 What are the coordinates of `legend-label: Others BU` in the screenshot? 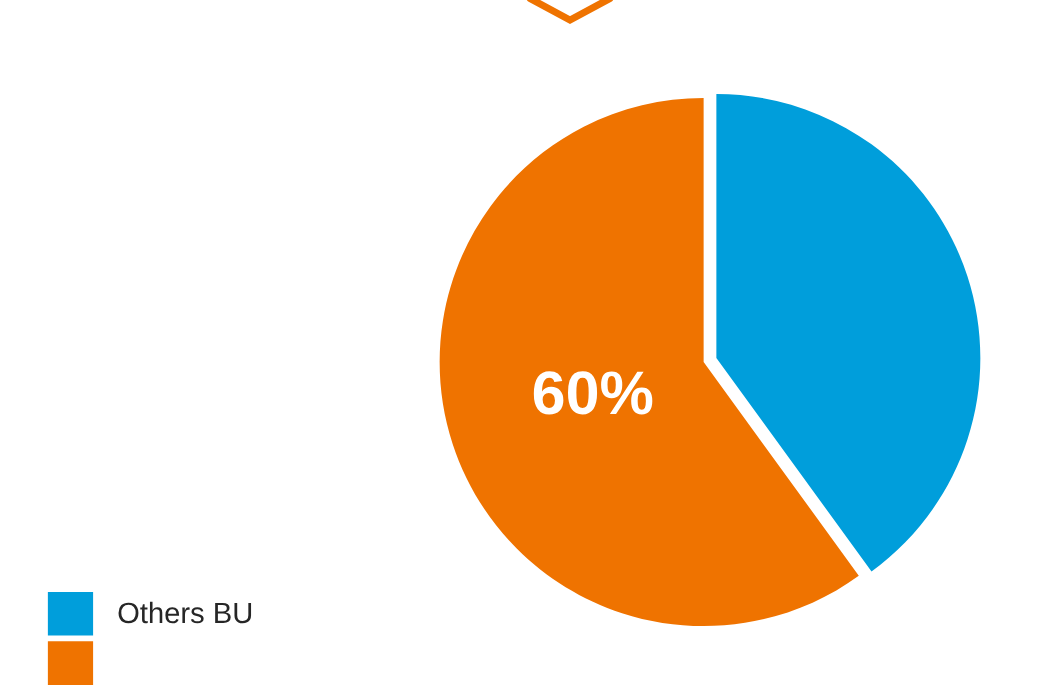 It's located at (185, 612).